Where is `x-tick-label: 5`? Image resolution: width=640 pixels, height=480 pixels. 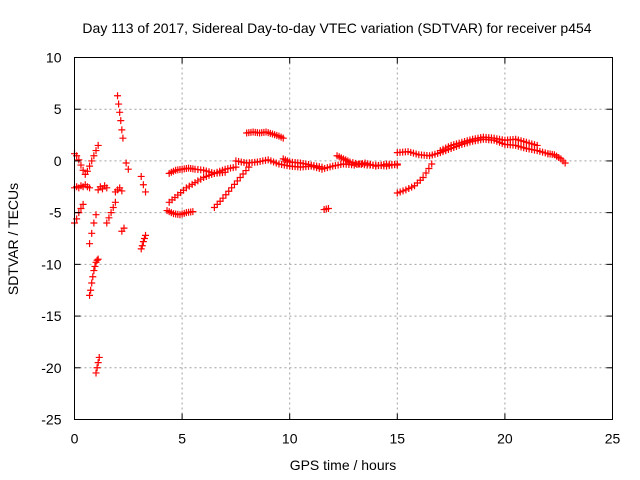
x-tick-label: 5 is located at coordinates (182, 439).